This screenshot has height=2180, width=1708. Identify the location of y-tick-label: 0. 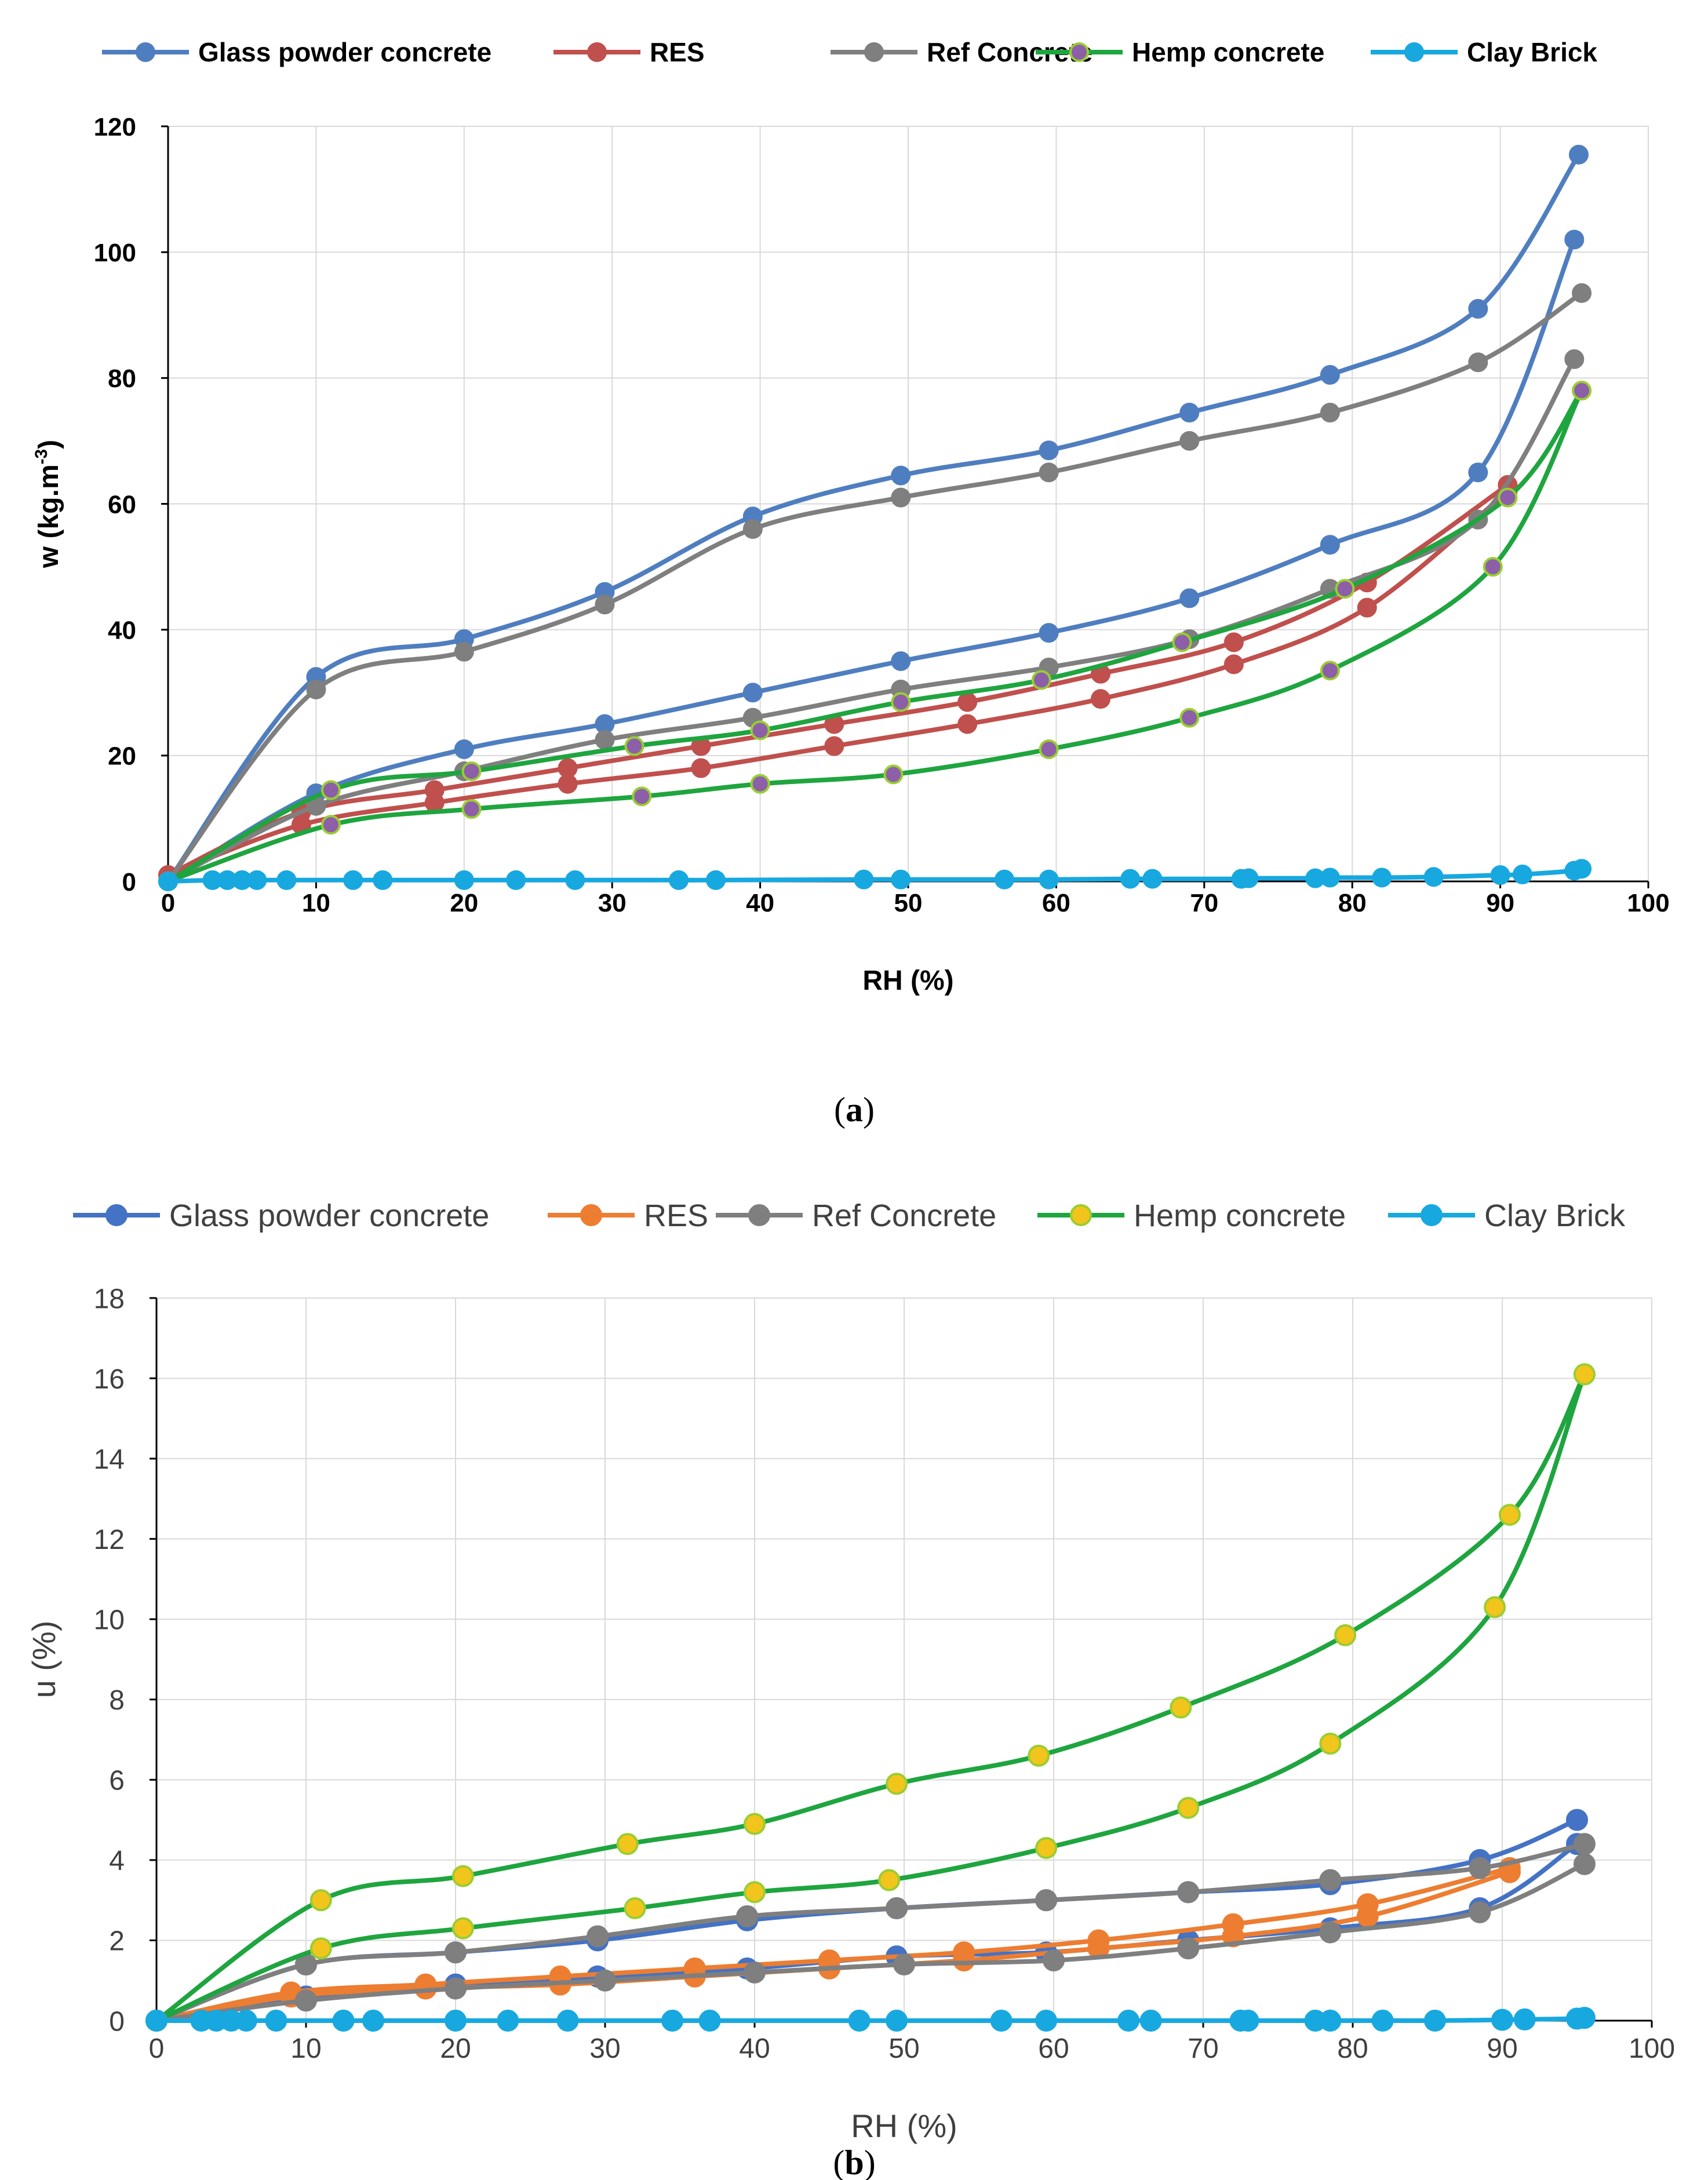
(129, 882).